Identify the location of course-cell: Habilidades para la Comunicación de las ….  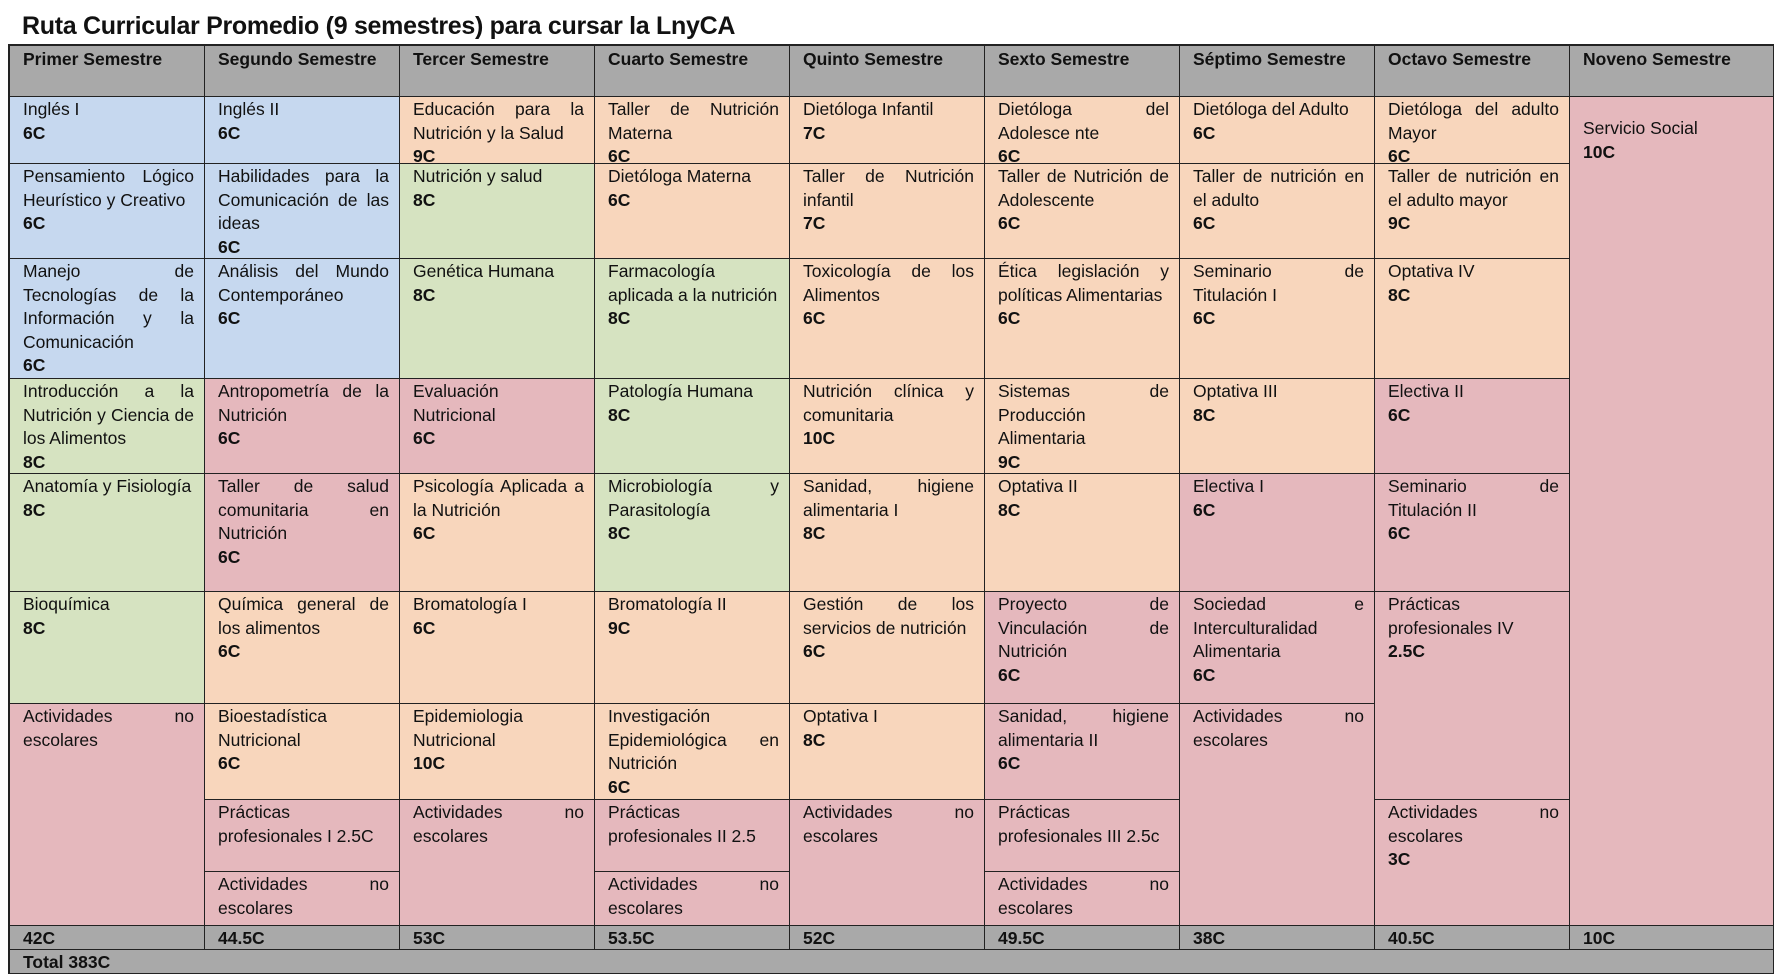
(302, 211).